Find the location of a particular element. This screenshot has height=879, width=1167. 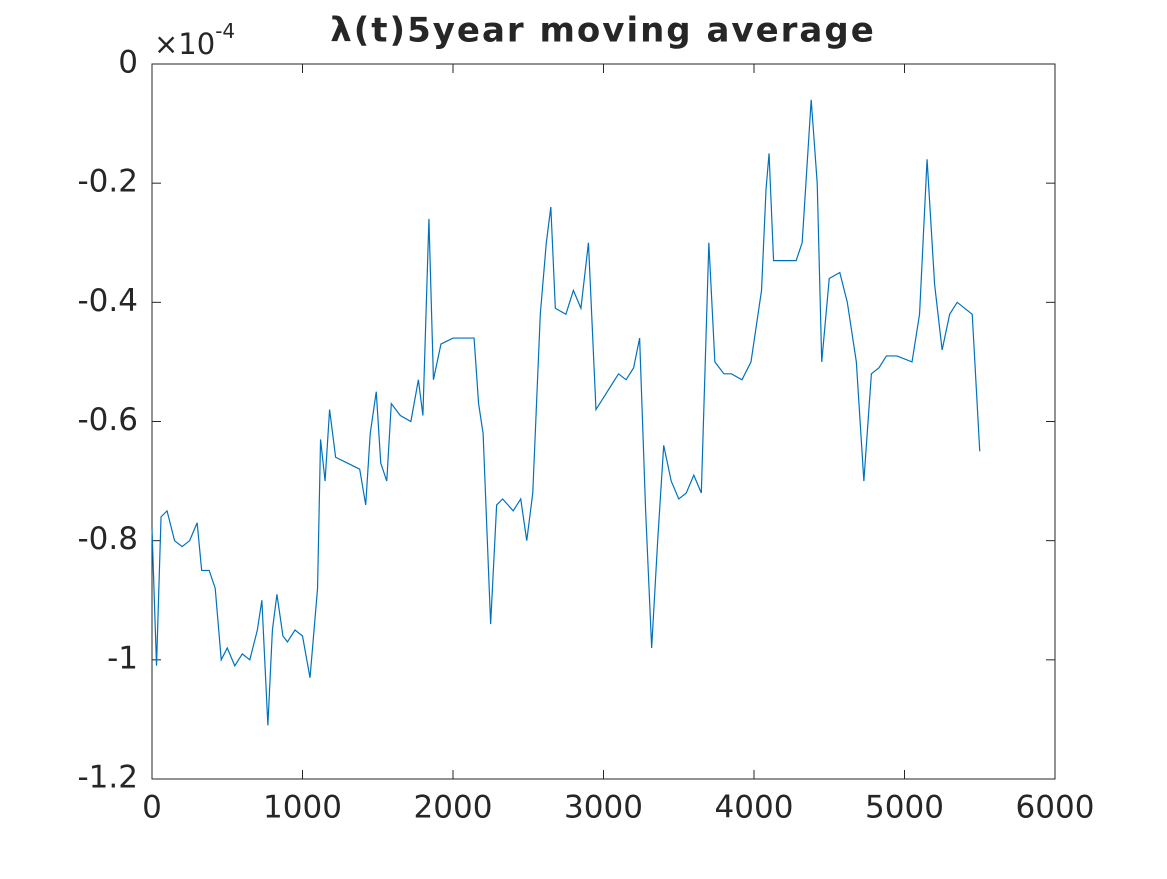

chart-title: λ(t)5year moving average is located at coordinates (603, 31).